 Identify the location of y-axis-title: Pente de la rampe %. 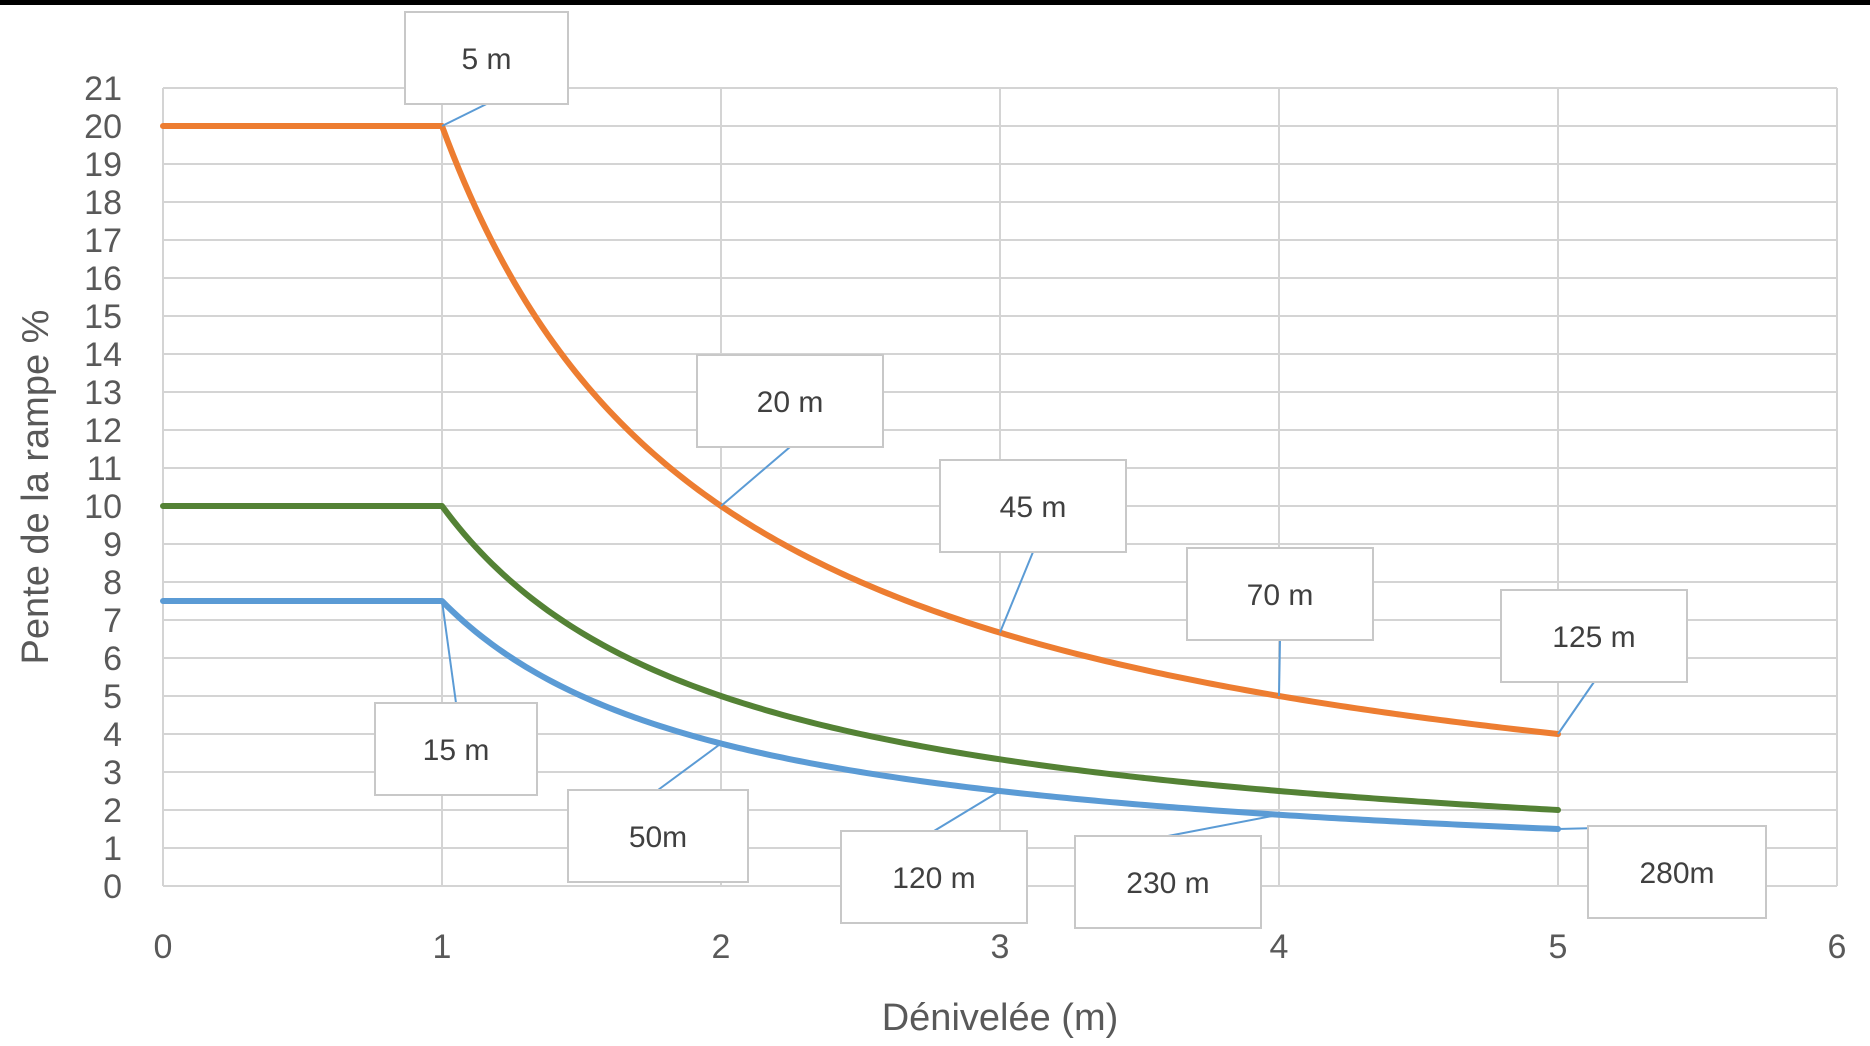
(36, 487).